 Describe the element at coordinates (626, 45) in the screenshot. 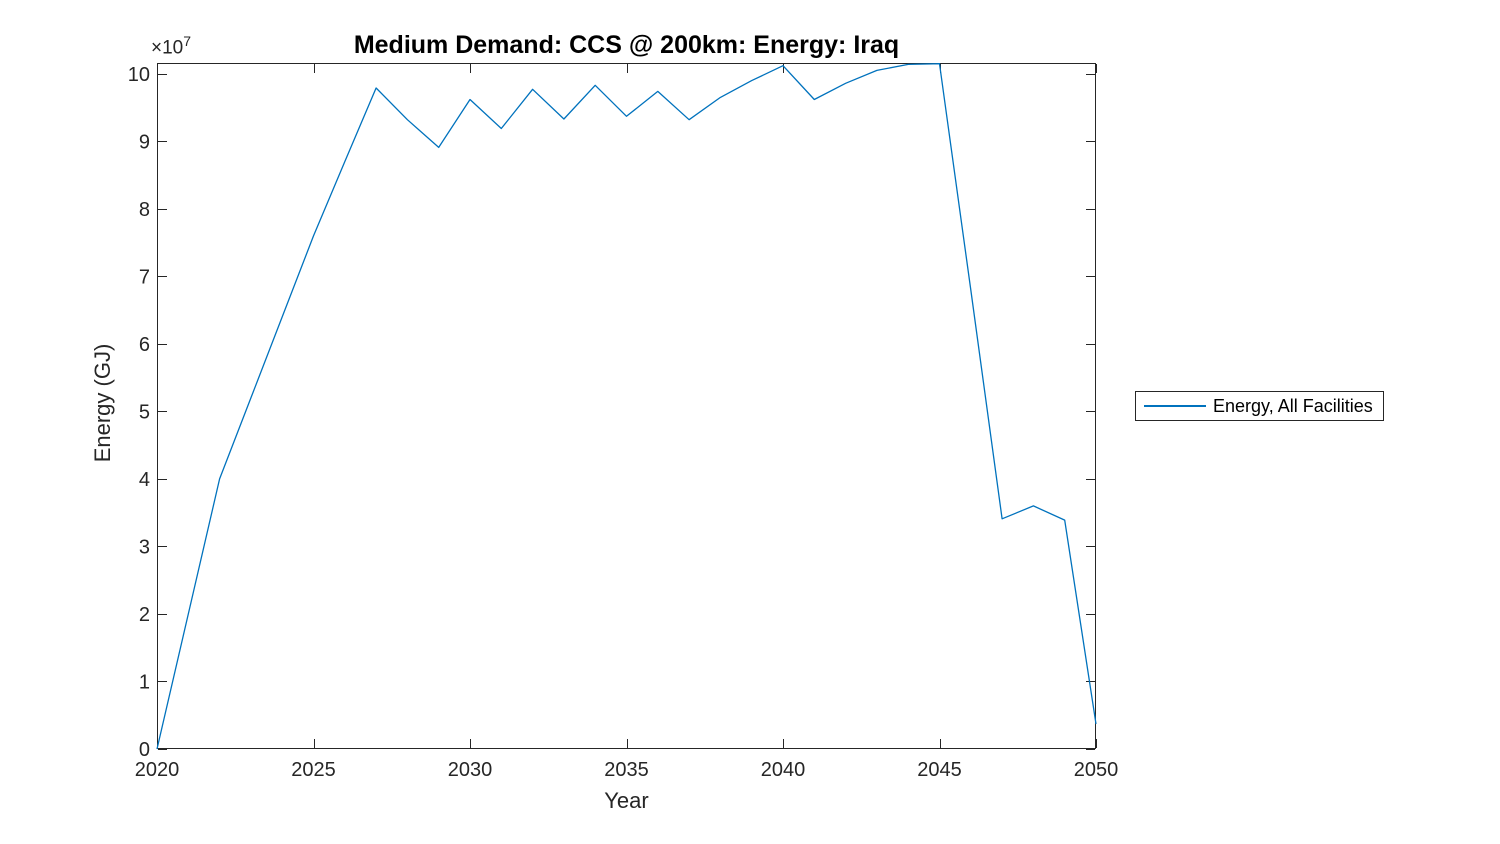

I see `chart-title: Medium Demand: CCS @ 200km: Energy: Iraq` at that location.